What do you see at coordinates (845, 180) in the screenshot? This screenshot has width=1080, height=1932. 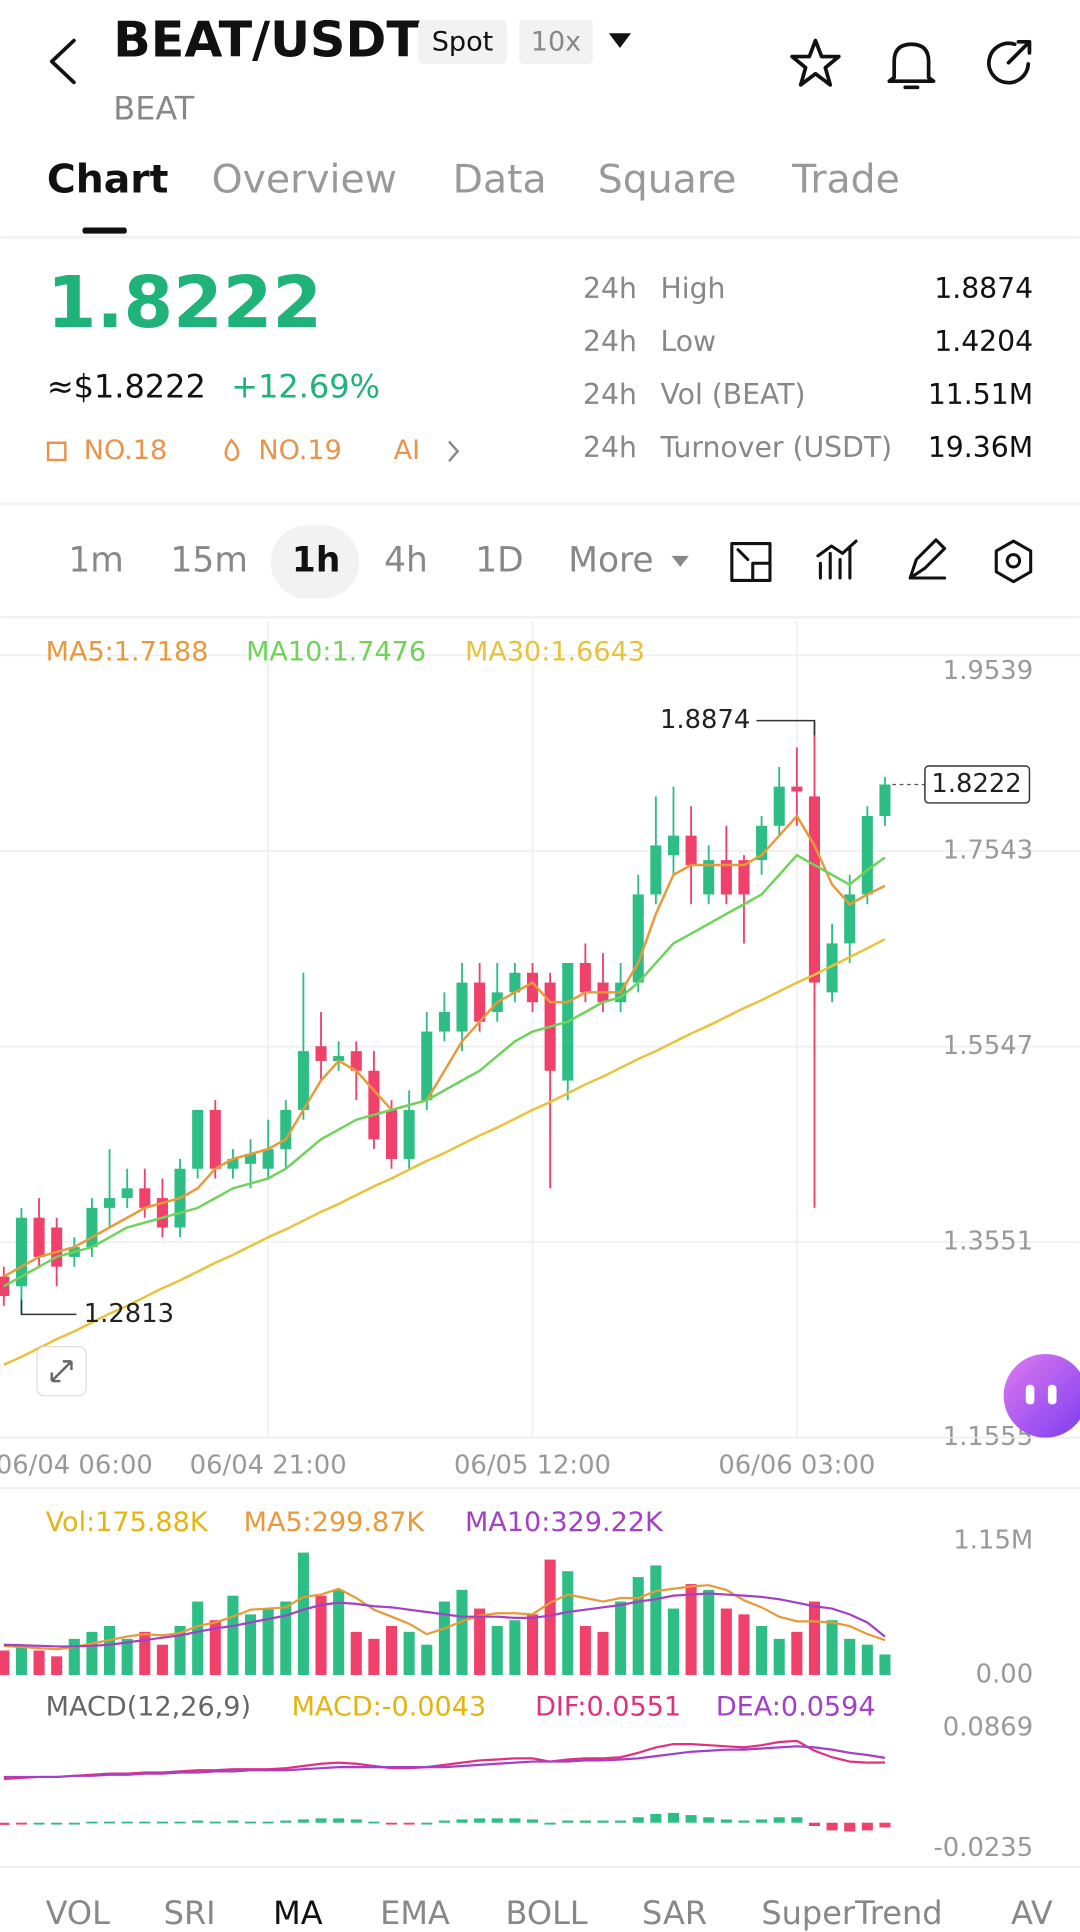 I see `tab: Trade` at bounding box center [845, 180].